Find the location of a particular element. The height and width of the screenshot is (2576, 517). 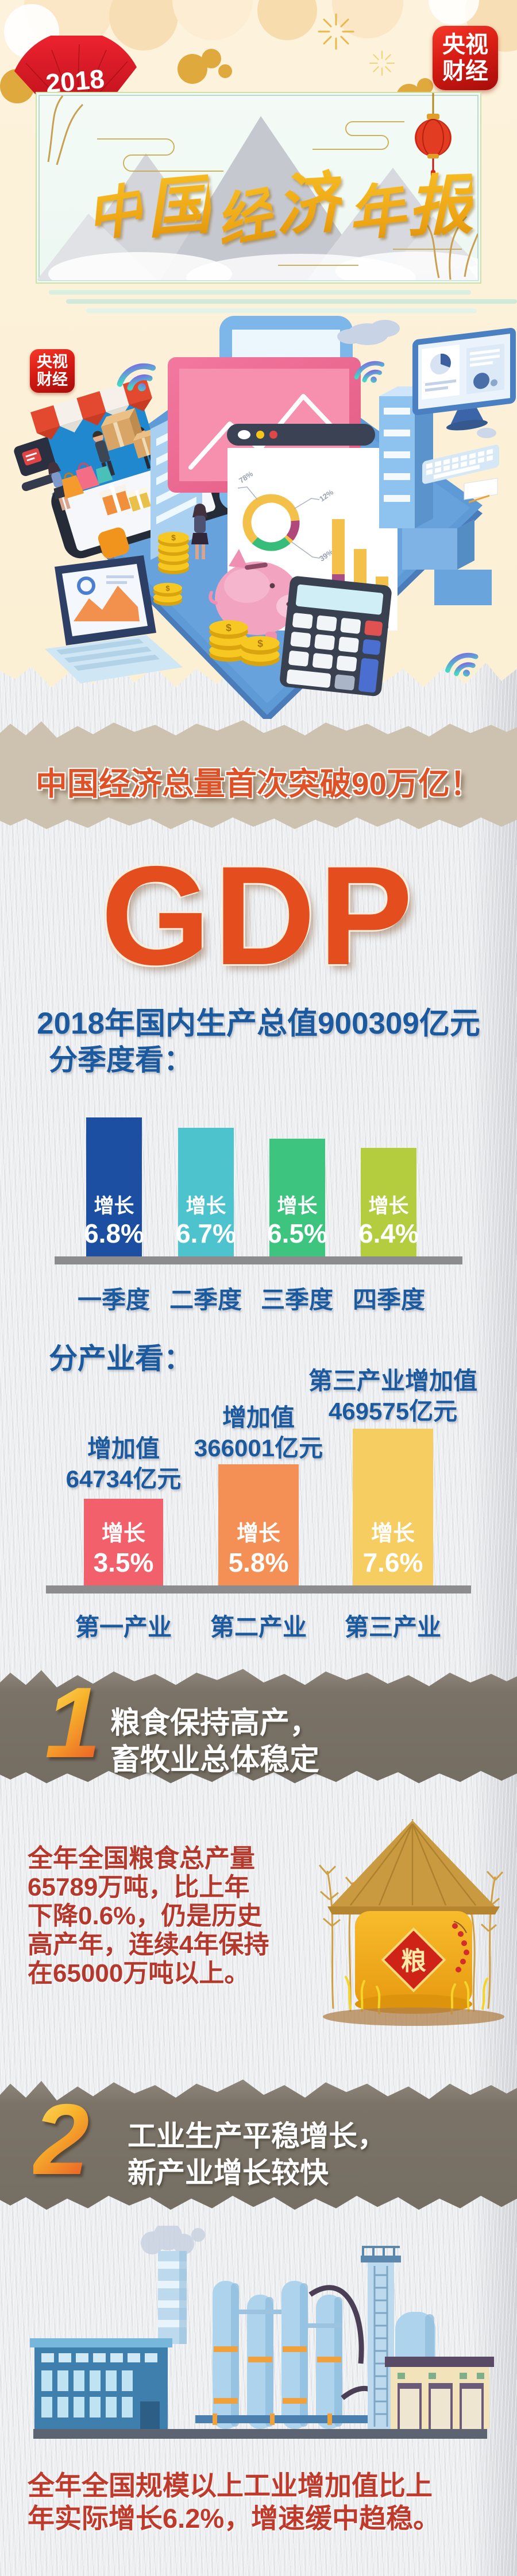

body-line: 年实际增长6.2%，增速缓中趋稳。 is located at coordinates (234, 2518).